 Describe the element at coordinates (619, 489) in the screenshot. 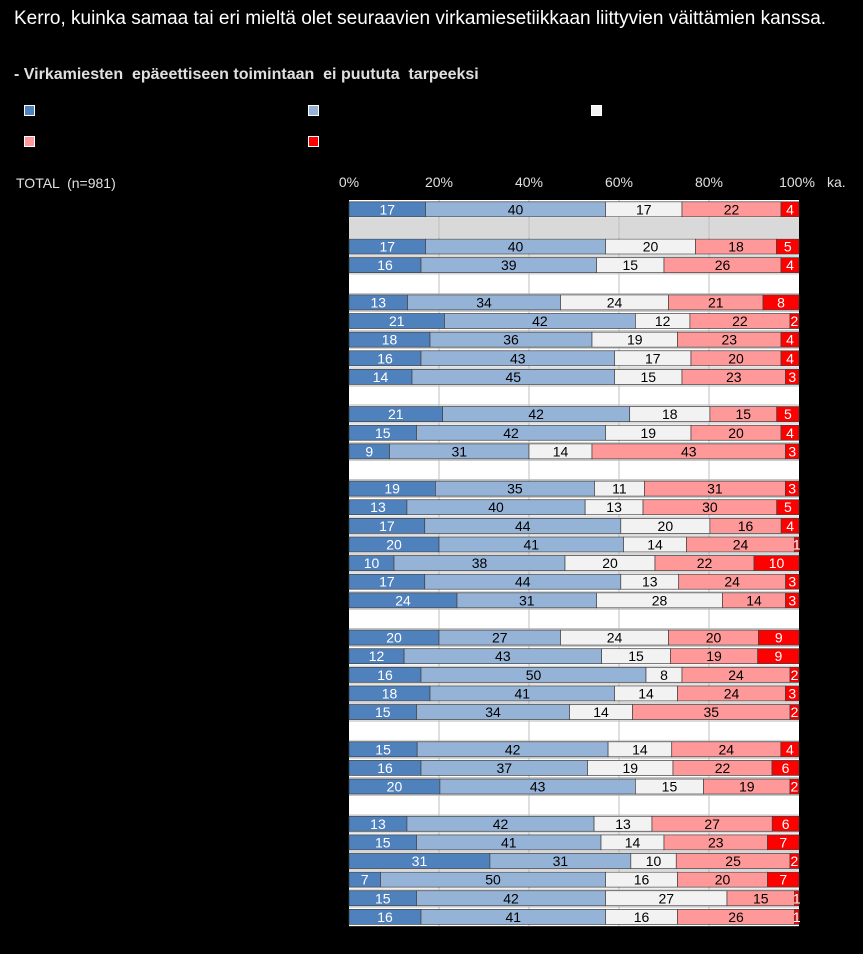

I see `data-label: 11` at that location.